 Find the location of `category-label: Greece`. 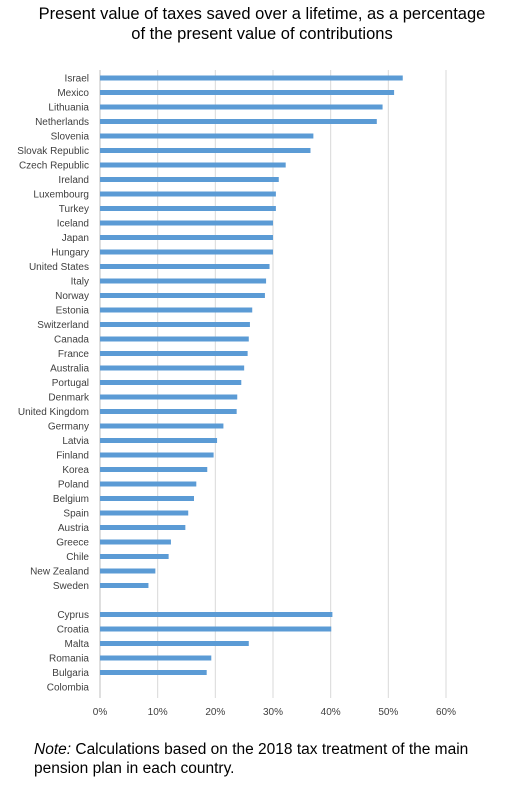

category-label: Greece is located at coordinates (72, 543).